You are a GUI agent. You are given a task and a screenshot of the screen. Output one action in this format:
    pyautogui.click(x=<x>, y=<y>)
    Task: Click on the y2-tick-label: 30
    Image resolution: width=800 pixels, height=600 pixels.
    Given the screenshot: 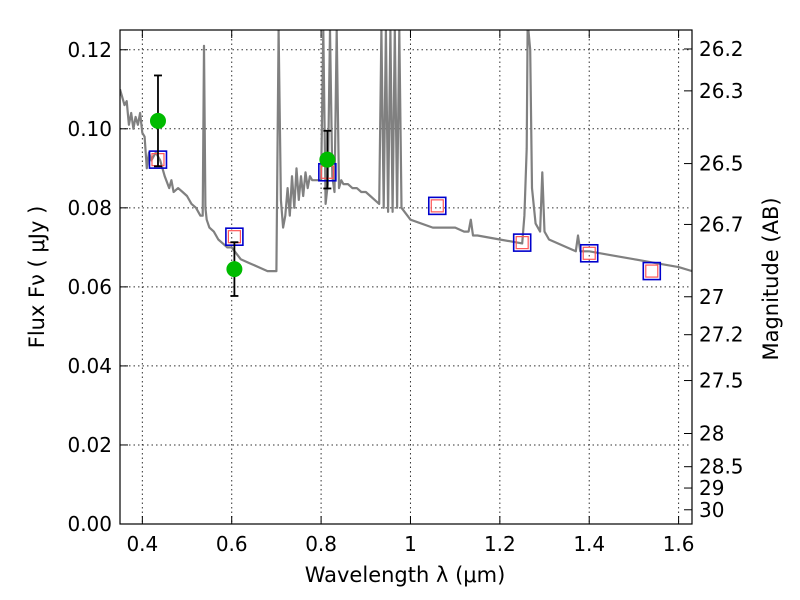 What is the action you would take?
    pyautogui.click(x=711, y=510)
    